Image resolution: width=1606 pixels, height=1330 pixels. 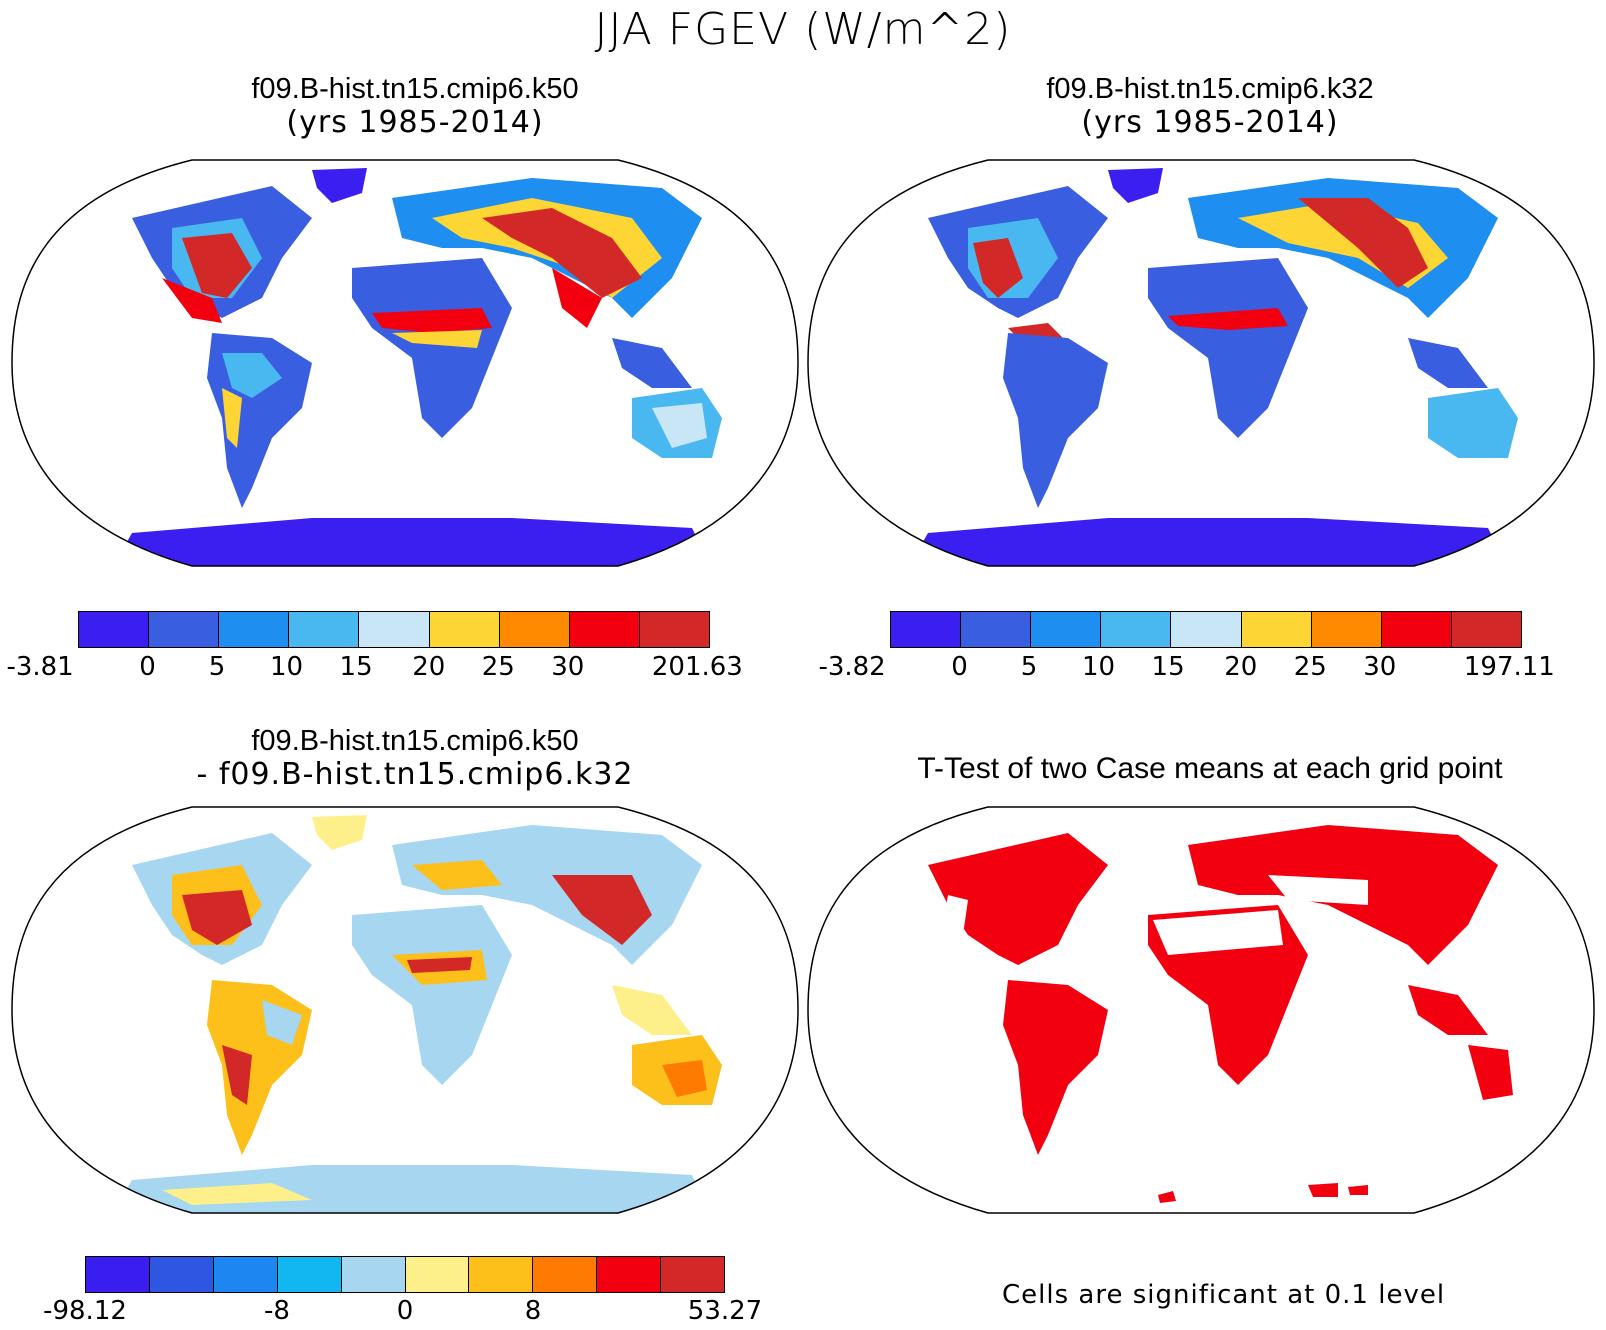 What do you see at coordinates (1224, 1295) in the screenshot?
I see `significance-note: Cells are significant at 0.1 level` at bounding box center [1224, 1295].